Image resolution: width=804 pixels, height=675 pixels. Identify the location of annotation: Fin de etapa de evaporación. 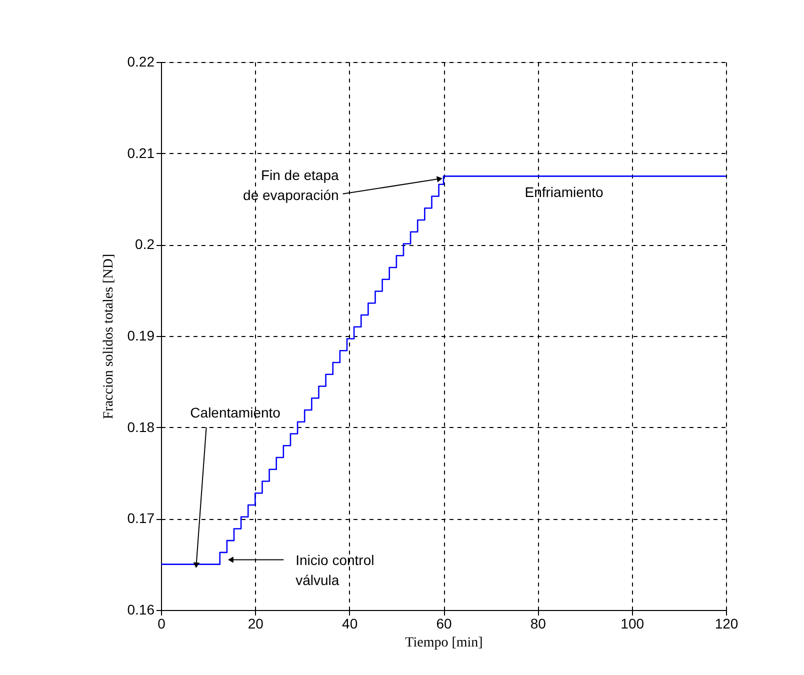
(291, 184).